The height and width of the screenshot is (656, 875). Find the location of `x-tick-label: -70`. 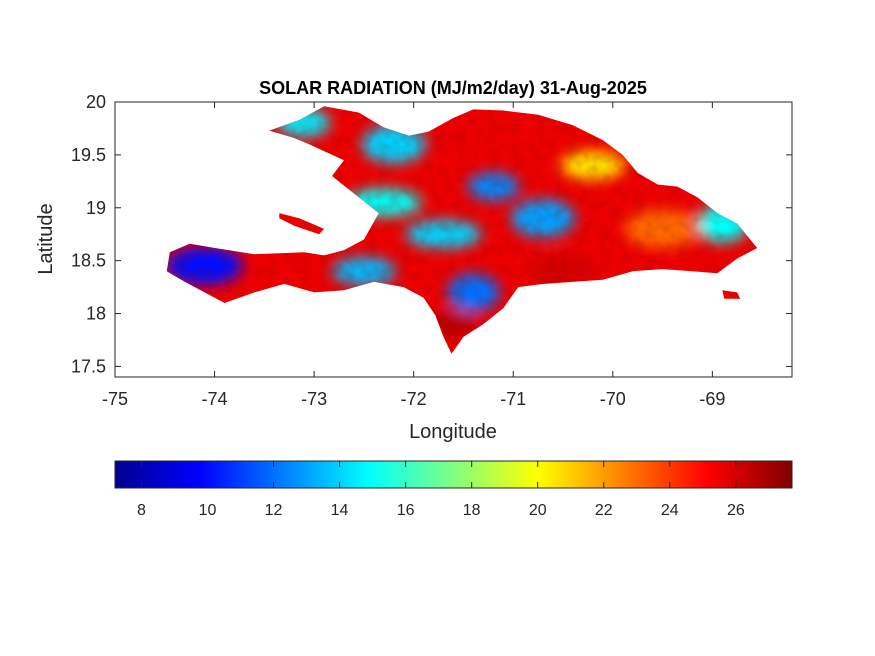

x-tick-label: -70 is located at coordinates (613, 399).